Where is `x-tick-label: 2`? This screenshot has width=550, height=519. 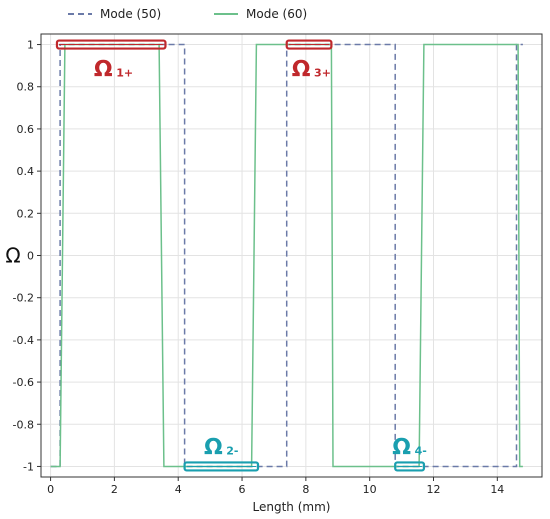 x-tick-label: 2 is located at coordinates (114, 489).